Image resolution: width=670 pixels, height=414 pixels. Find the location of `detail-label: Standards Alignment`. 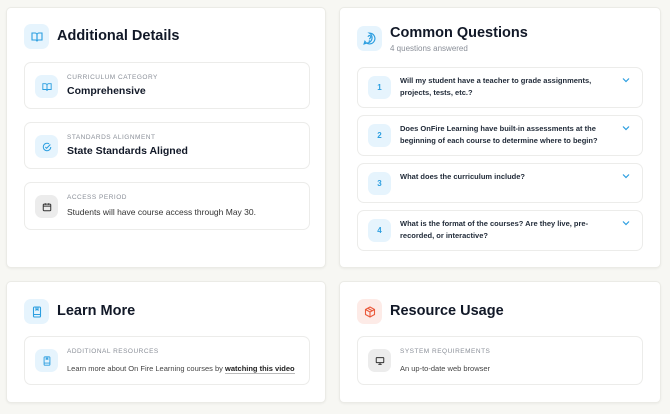

detail-label: Standards Alignment is located at coordinates (111, 137).